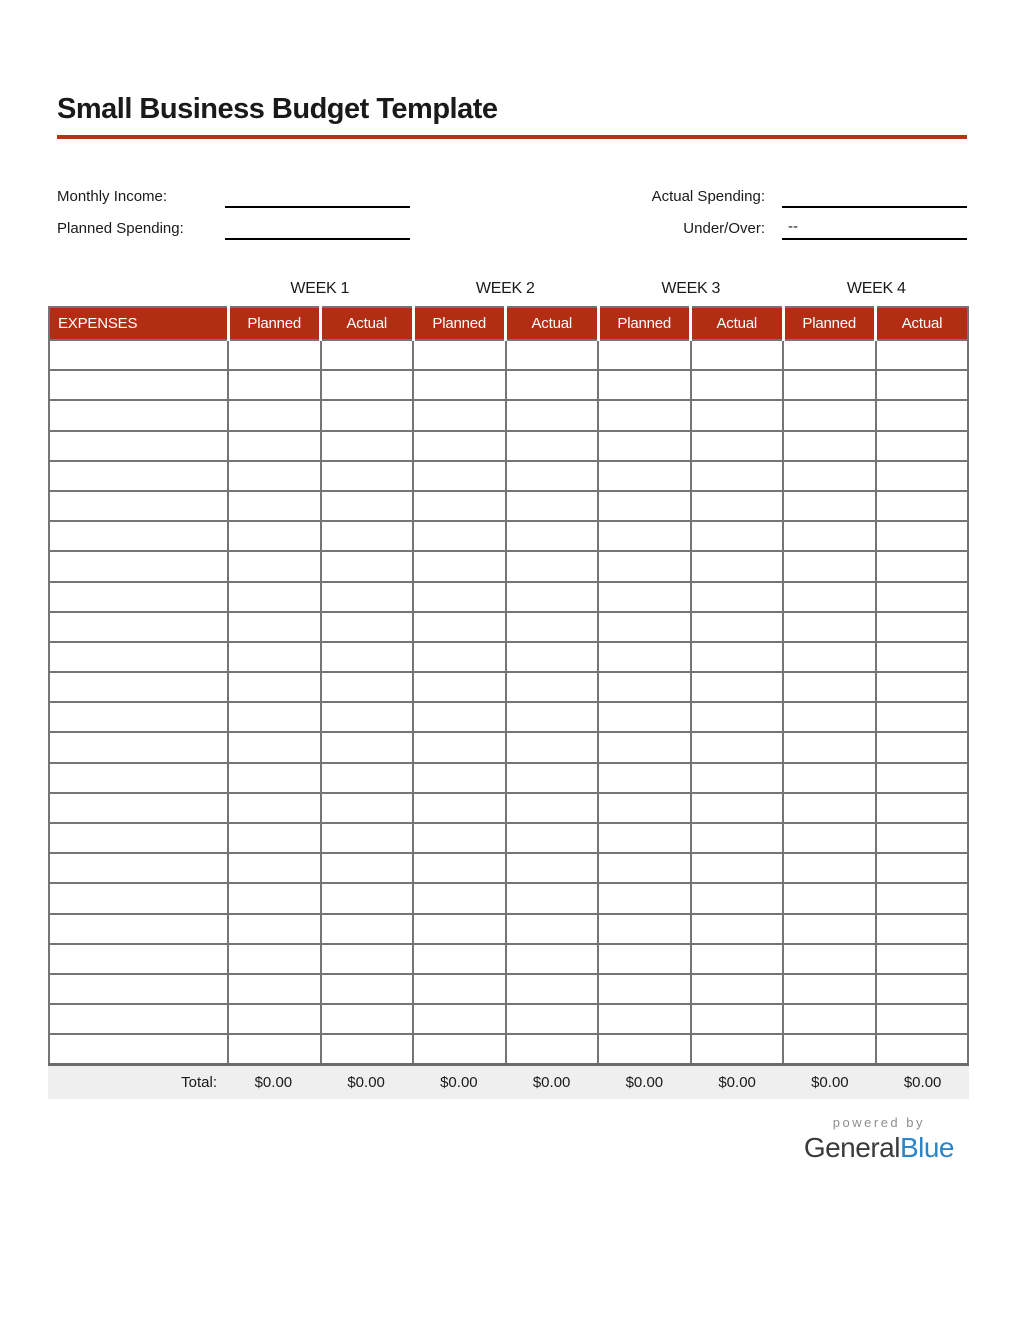 This screenshot has width=1020, height=1320. I want to click on total-week1-actual: $0.00, so click(366, 1082).